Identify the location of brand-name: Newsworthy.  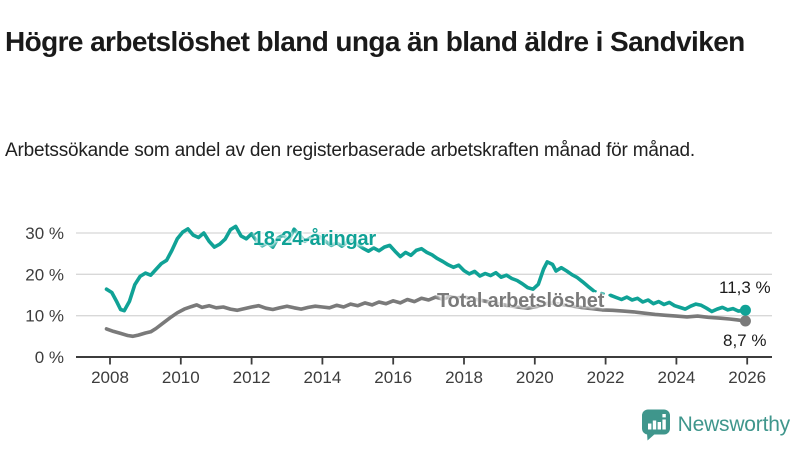
(734, 424).